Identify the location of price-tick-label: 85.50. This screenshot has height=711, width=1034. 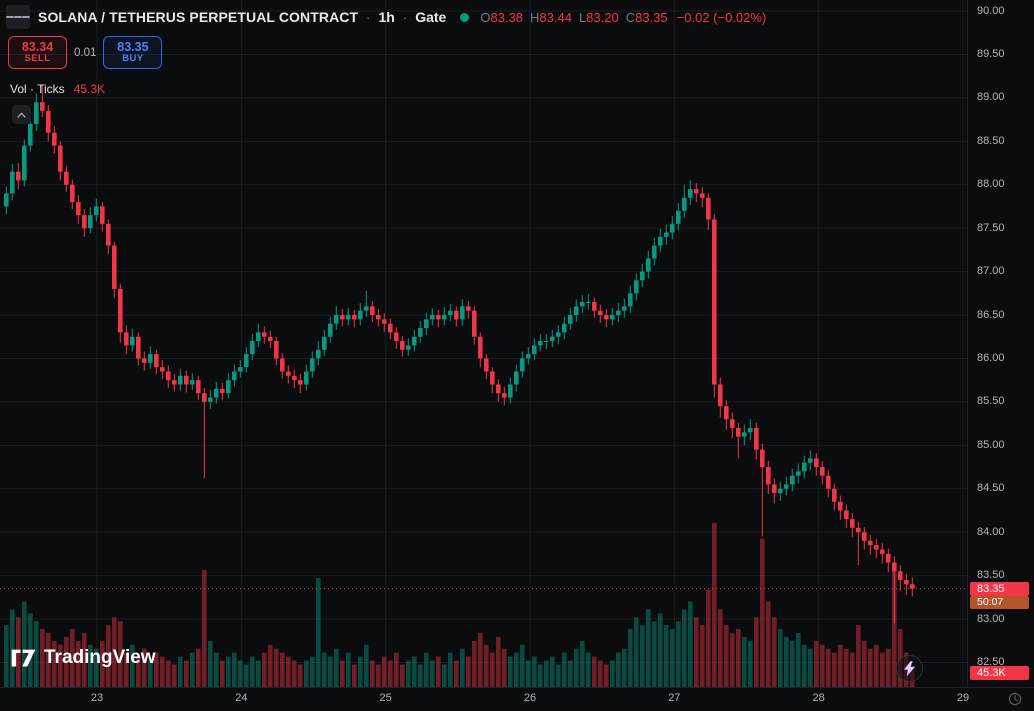
(991, 401).